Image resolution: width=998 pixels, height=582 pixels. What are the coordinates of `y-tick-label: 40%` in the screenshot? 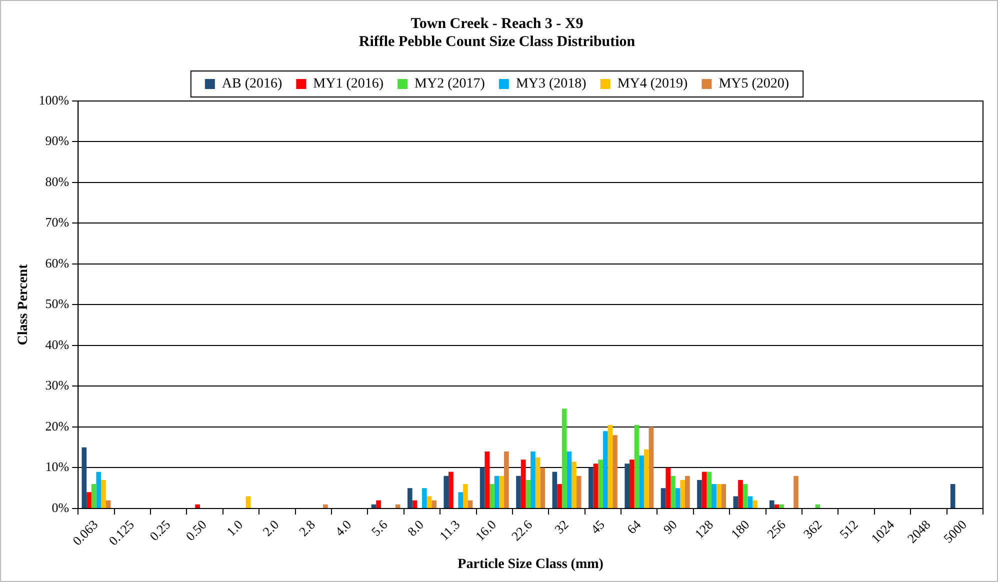 It's located at (57, 344).